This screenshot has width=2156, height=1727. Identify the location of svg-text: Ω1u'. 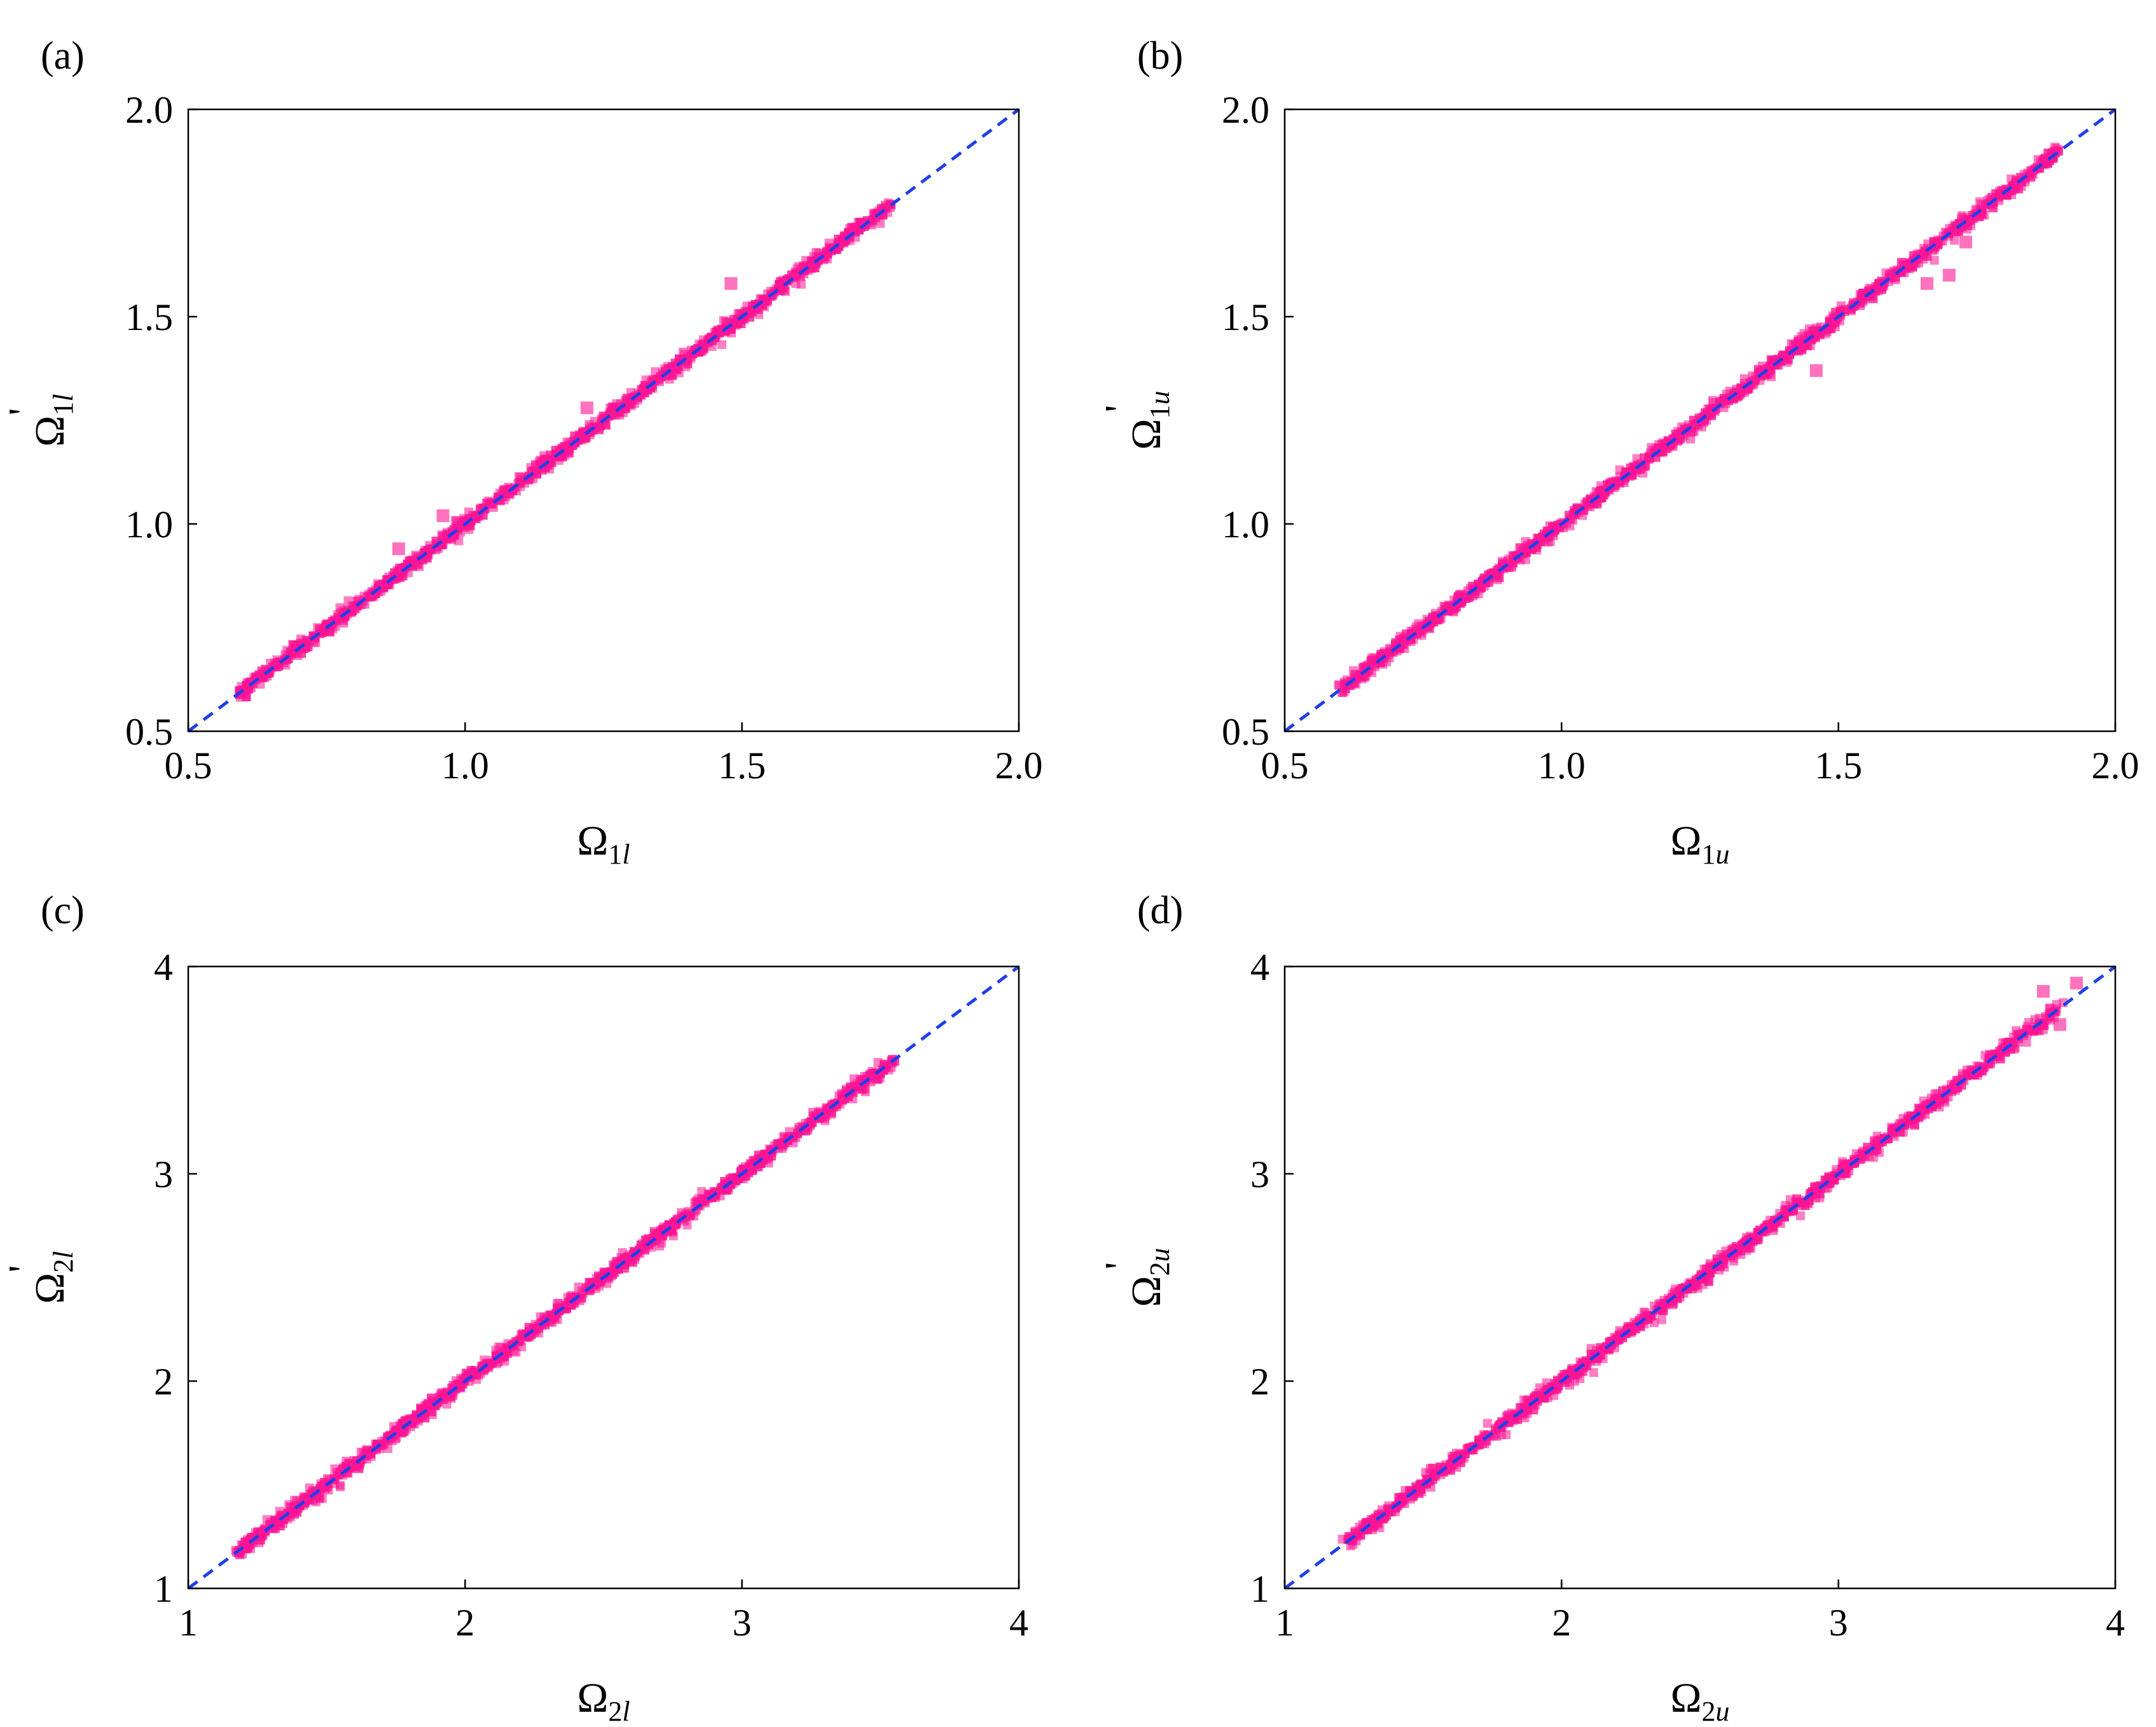
(1135, 420).